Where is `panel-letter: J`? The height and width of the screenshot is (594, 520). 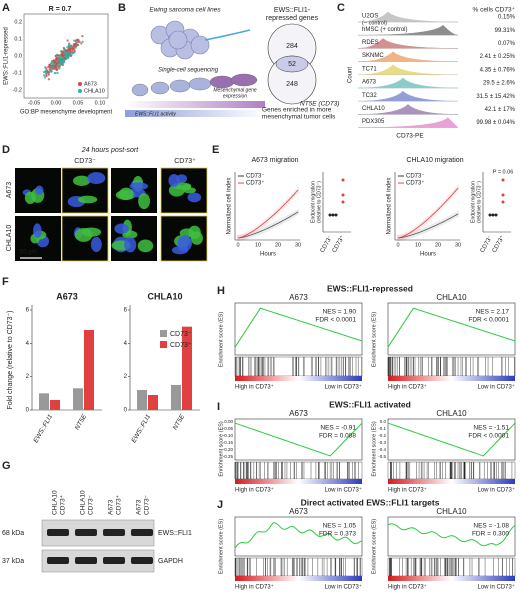
panel-letter: J is located at coordinates (220, 505).